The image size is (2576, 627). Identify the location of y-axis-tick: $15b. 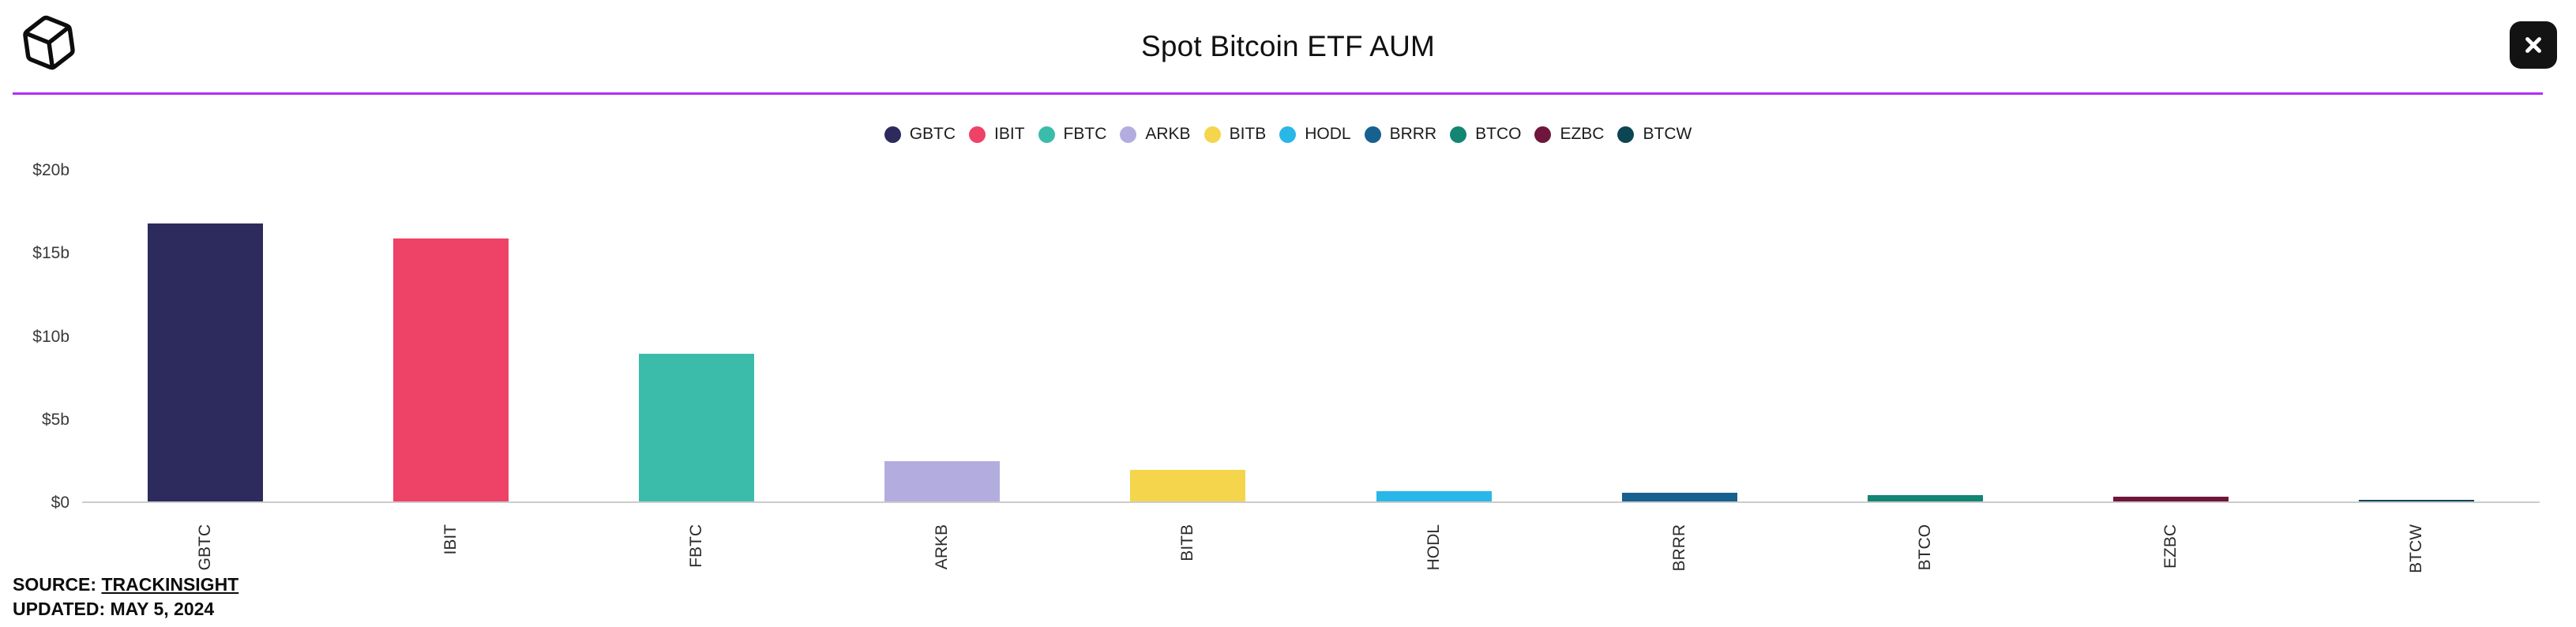
(50, 253).